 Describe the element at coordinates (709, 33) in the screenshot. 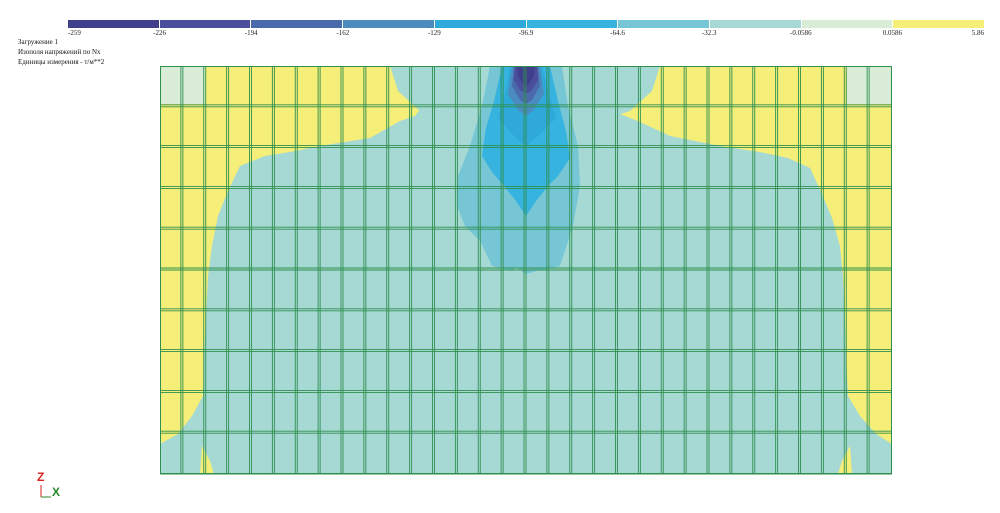

I see `legend-tick-label: -32.3` at that location.